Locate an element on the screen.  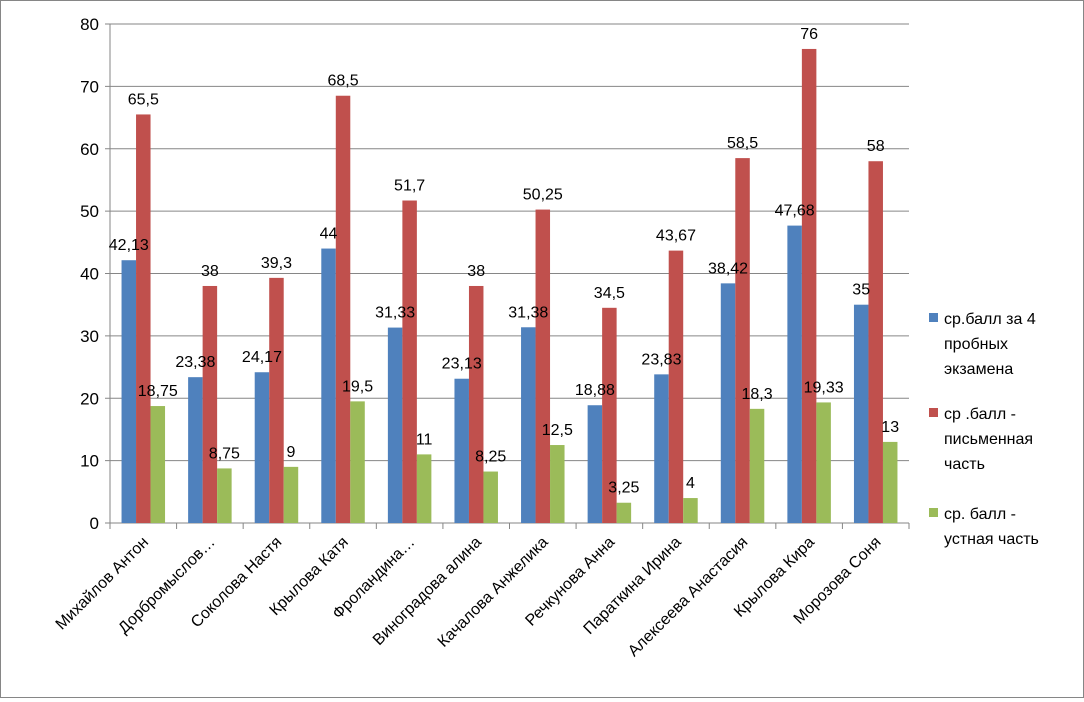
data-label: 12,5 is located at coordinates (557, 430).